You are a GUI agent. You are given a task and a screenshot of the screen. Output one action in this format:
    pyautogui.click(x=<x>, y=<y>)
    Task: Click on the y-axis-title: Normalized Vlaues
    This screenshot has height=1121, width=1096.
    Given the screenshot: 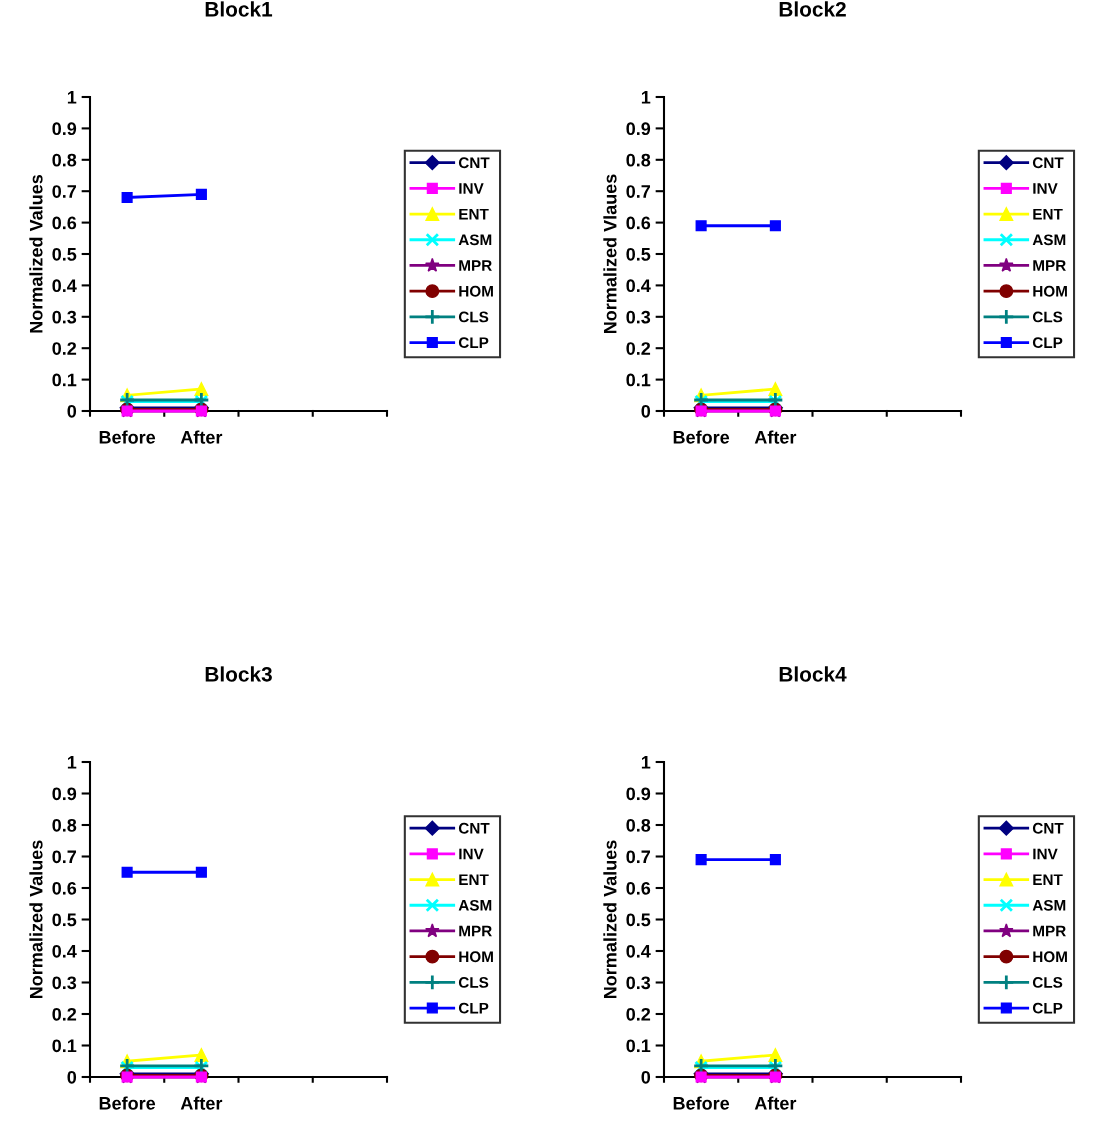 What is the action you would take?
    pyautogui.click(x=610, y=254)
    